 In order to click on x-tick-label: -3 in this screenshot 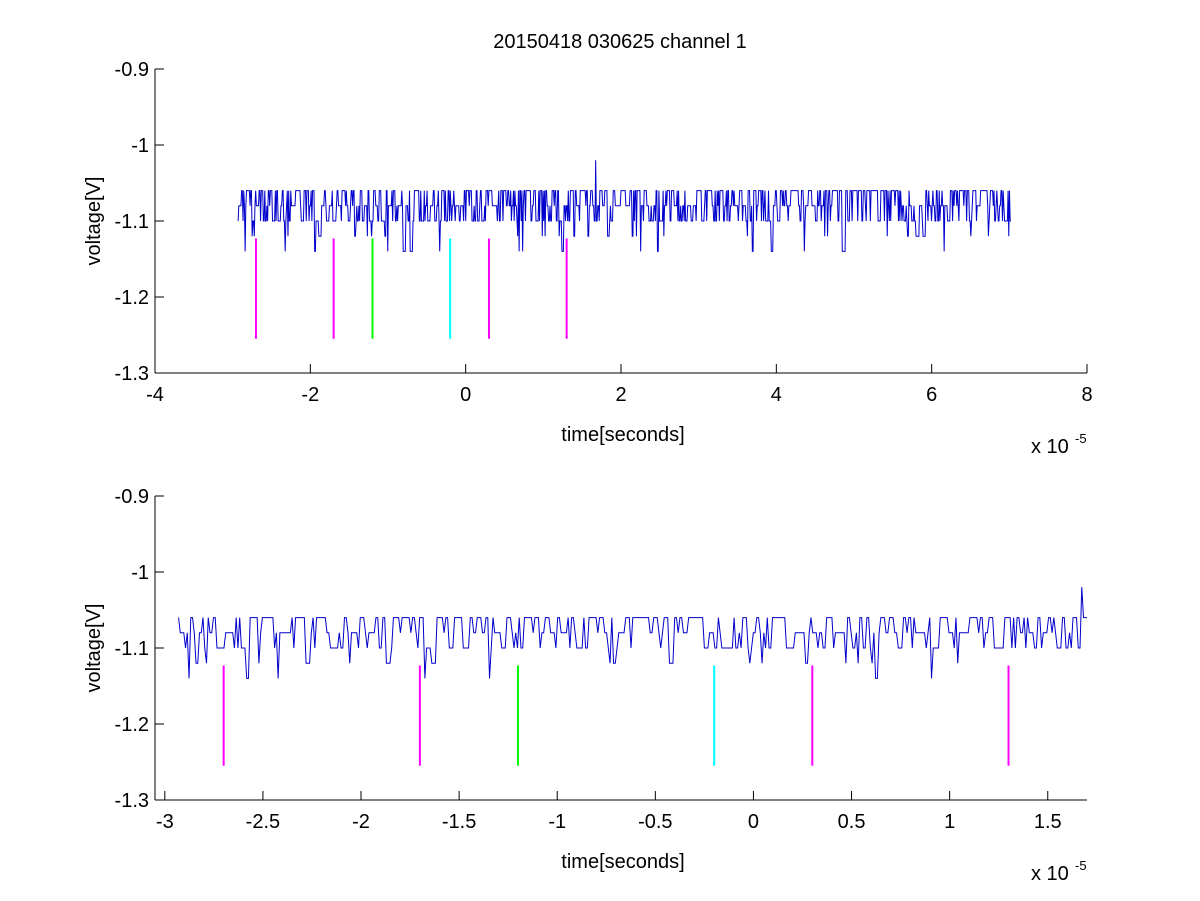, I will do `click(165, 822)`.